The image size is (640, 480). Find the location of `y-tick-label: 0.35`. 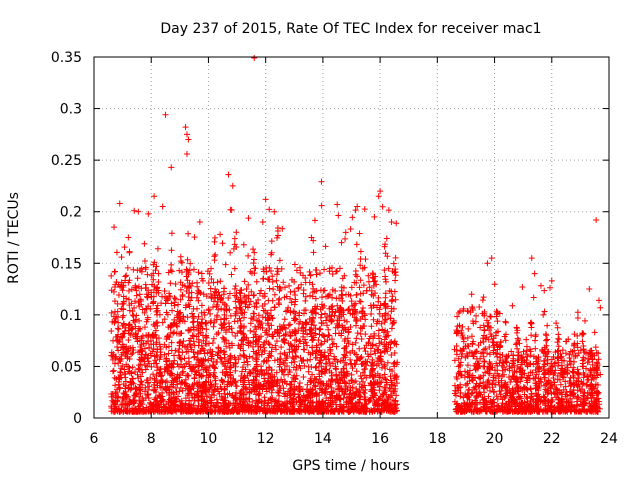

y-tick-label: 0.35 is located at coordinates (66, 58).